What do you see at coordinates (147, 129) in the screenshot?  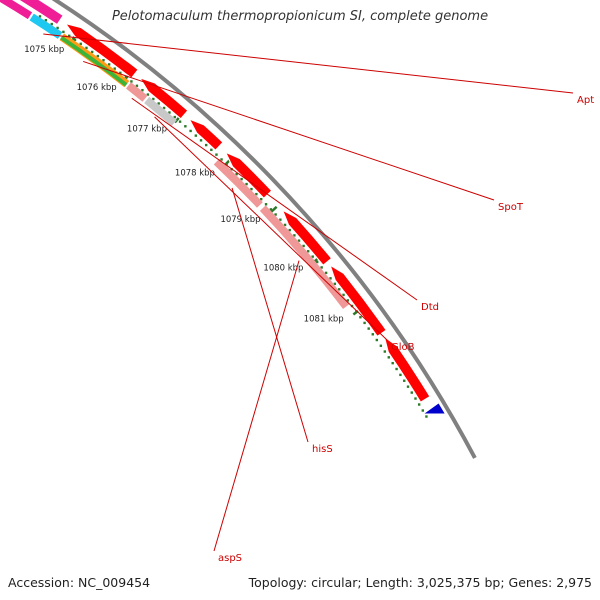 I see `kbp-tick-label: 1077 kbp` at bounding box center [147, 129].